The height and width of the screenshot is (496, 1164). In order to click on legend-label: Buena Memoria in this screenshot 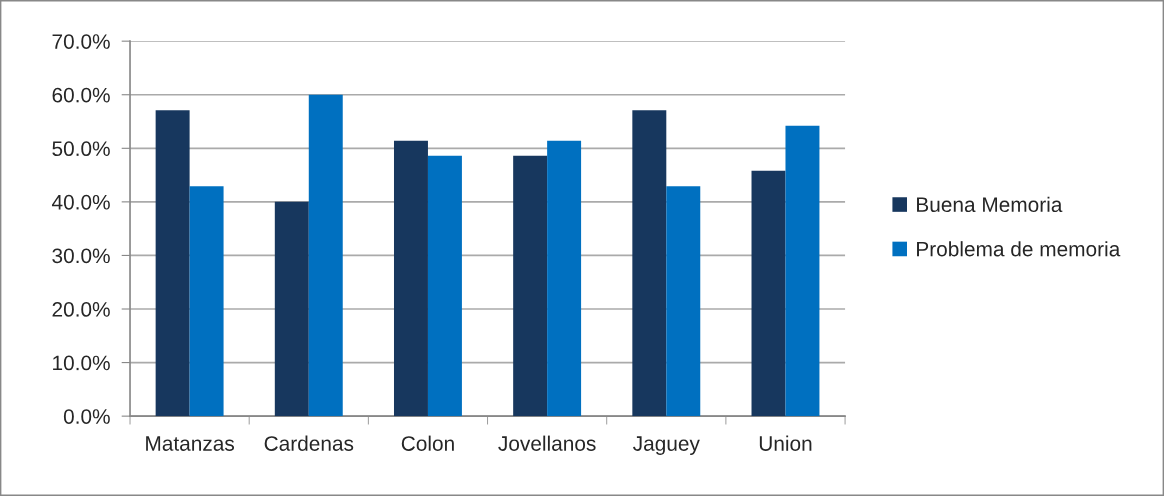, I will do `click(990, 204)`.